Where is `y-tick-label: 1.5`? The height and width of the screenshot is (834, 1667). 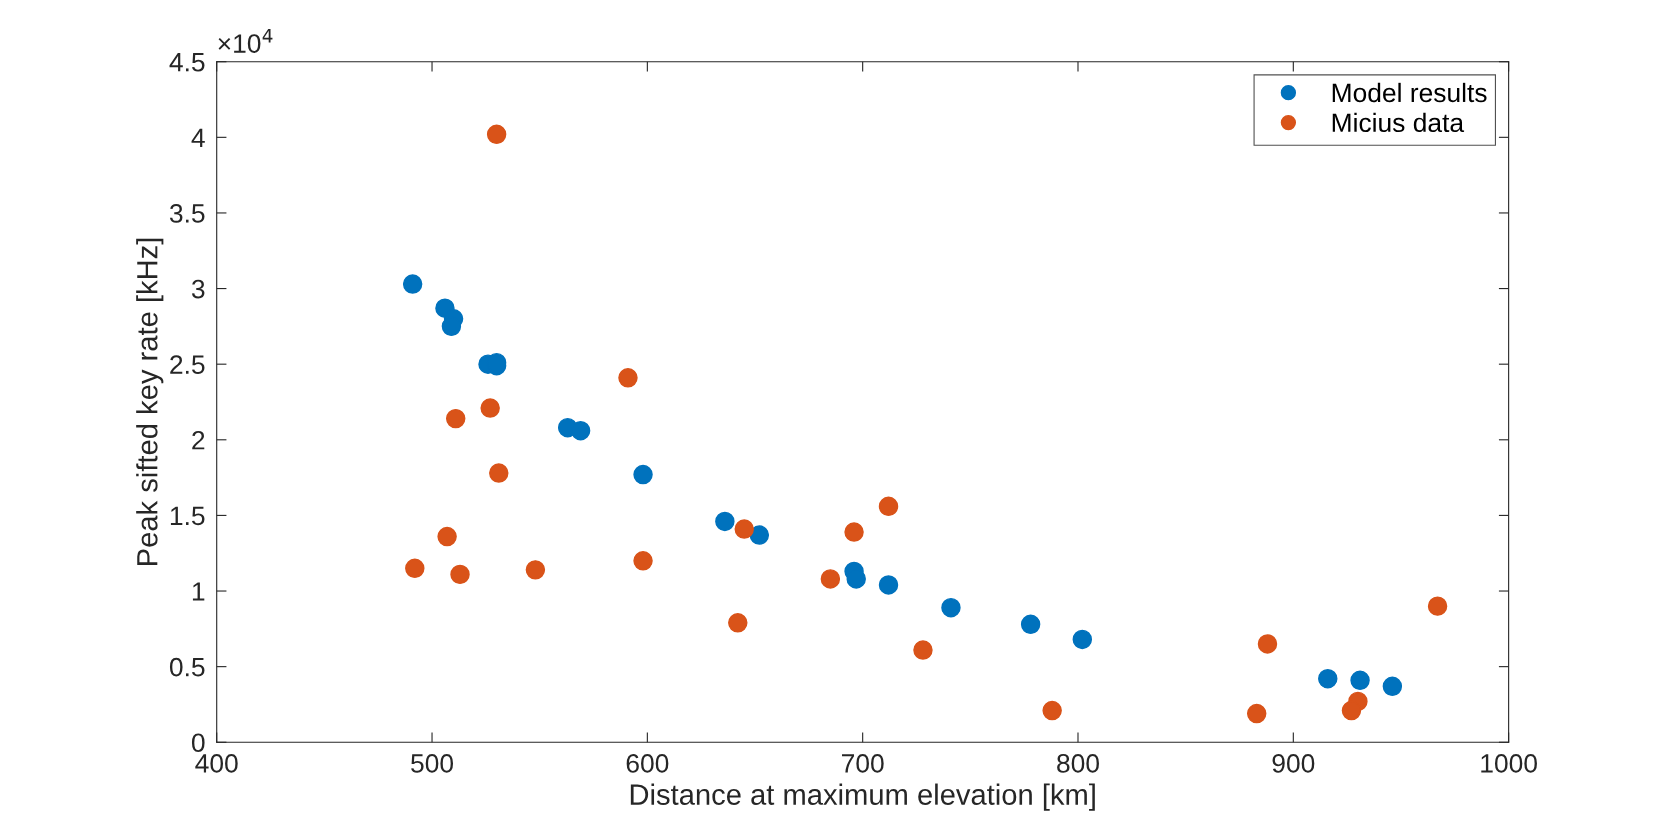
y-tick-label: 1.5 is located at coordinates (187, 516).